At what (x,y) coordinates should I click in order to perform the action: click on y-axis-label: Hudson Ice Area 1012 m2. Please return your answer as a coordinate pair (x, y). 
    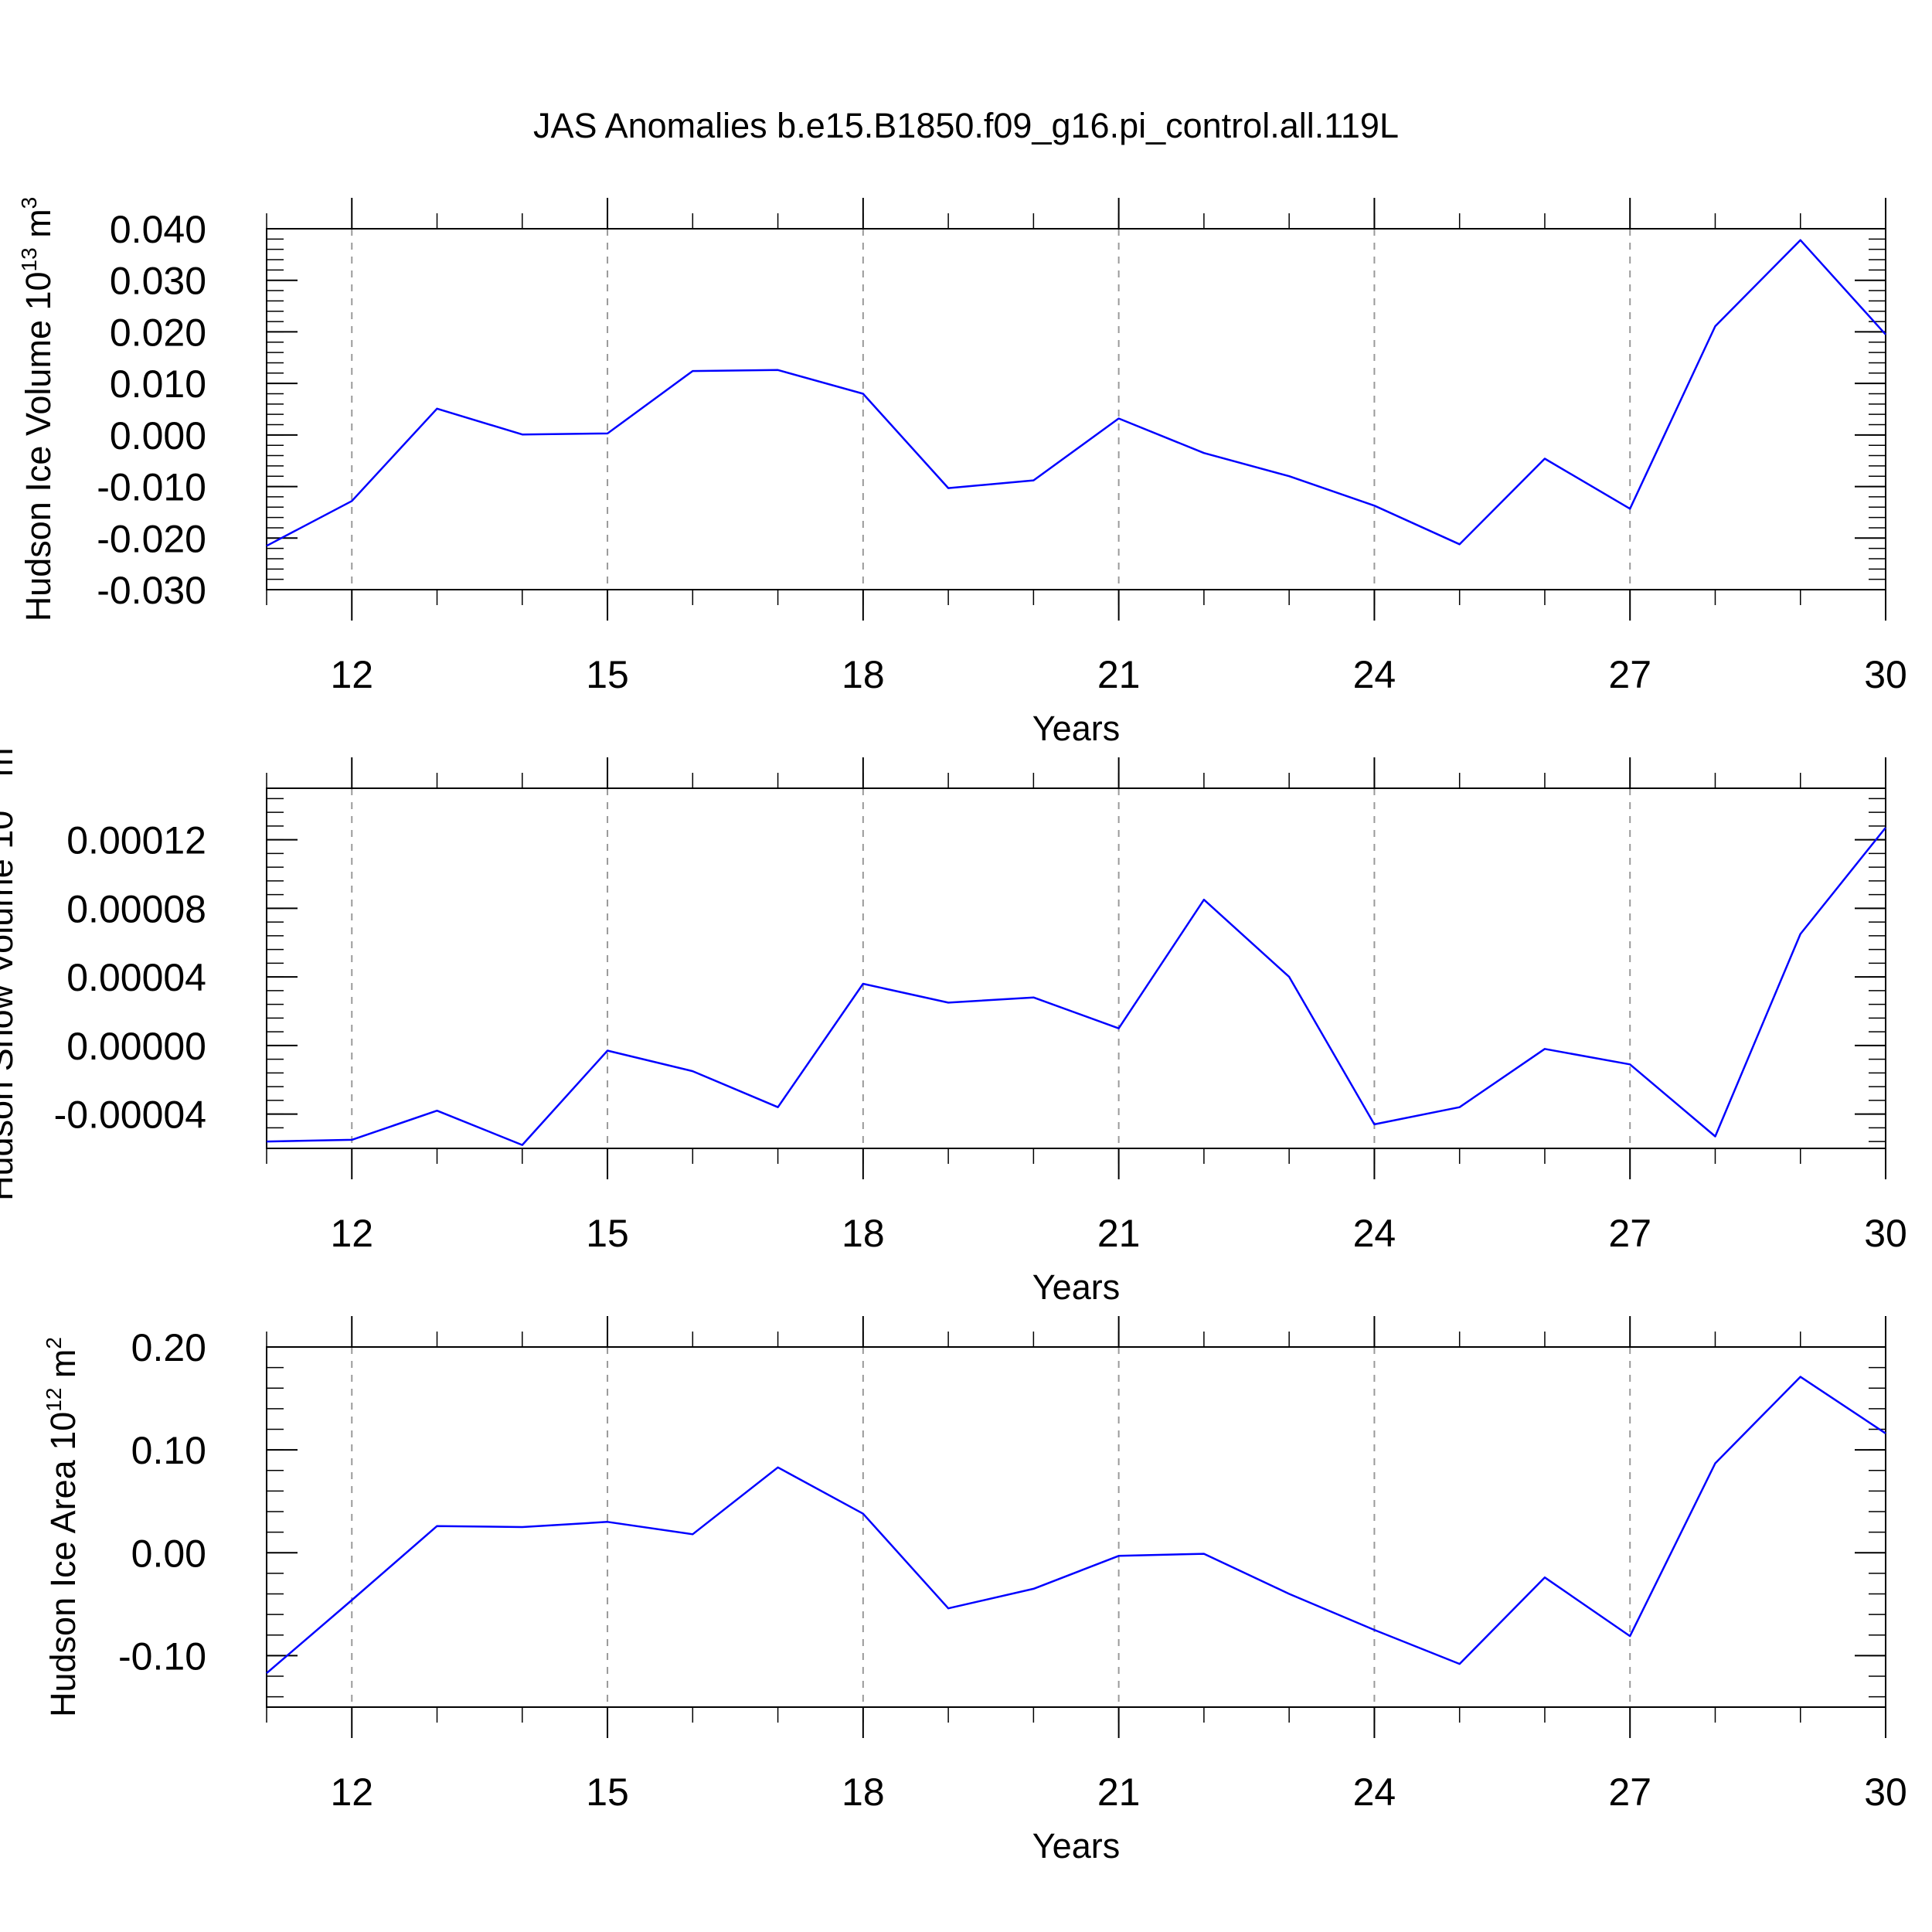
    Looking at the image, I should click on (62, 1527).